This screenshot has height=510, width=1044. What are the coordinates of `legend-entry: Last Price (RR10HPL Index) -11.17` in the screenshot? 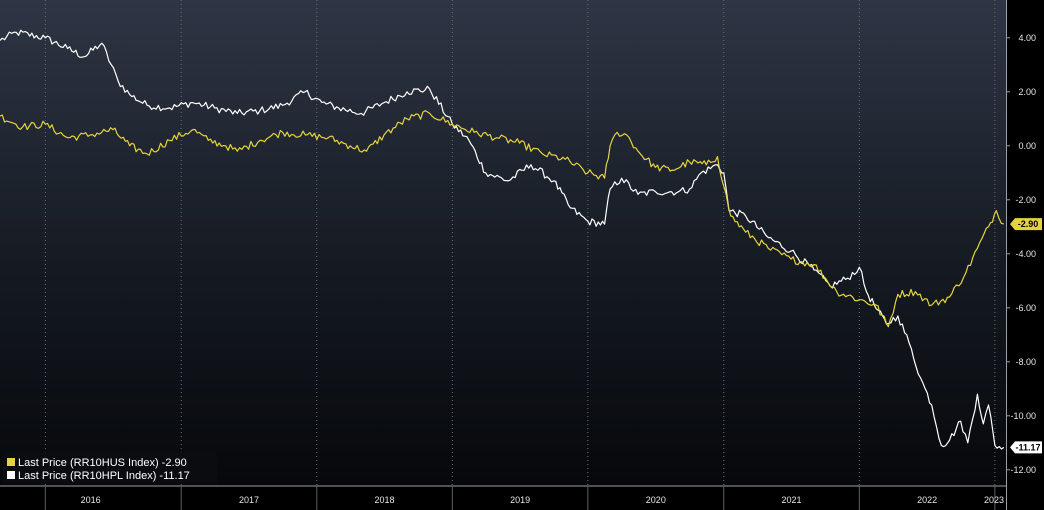 It's located at (104, 476).